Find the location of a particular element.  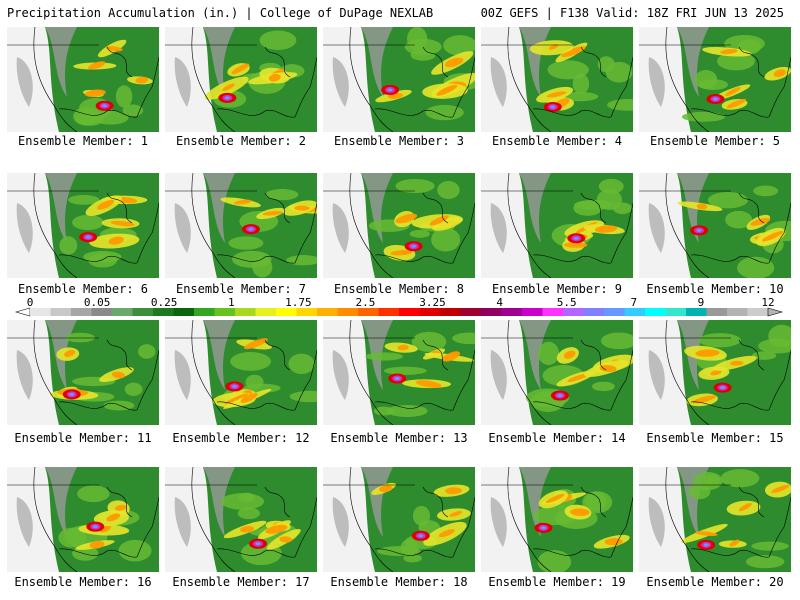

panel-caption: Ensemble Member: 10 is located at coordinates (715, 289).